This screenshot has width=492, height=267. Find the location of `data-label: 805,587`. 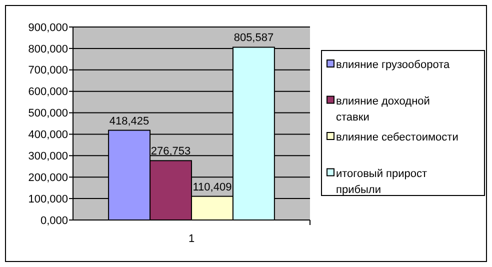

data-label: 805,587 is located at coordinates (254, 38).